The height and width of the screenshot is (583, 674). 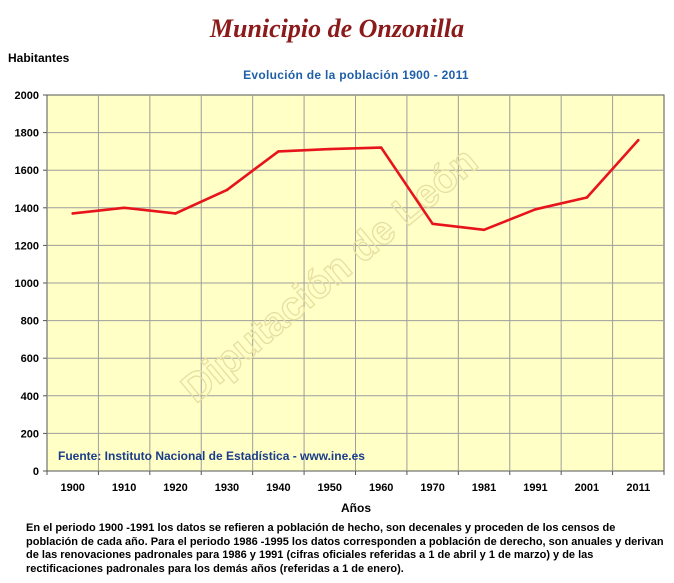 What do you see at coordinates (484, 488) in the screenshot?
I see `x-tick-label: 1981` at bounding box center [484, 488].